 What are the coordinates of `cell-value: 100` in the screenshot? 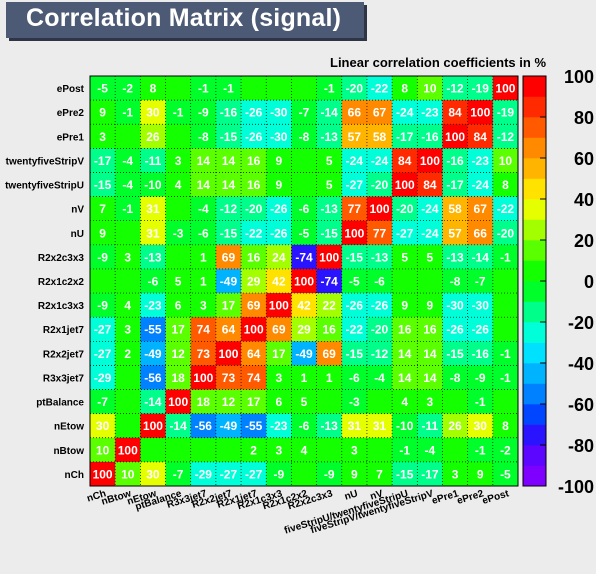 It's located at (153, 426).